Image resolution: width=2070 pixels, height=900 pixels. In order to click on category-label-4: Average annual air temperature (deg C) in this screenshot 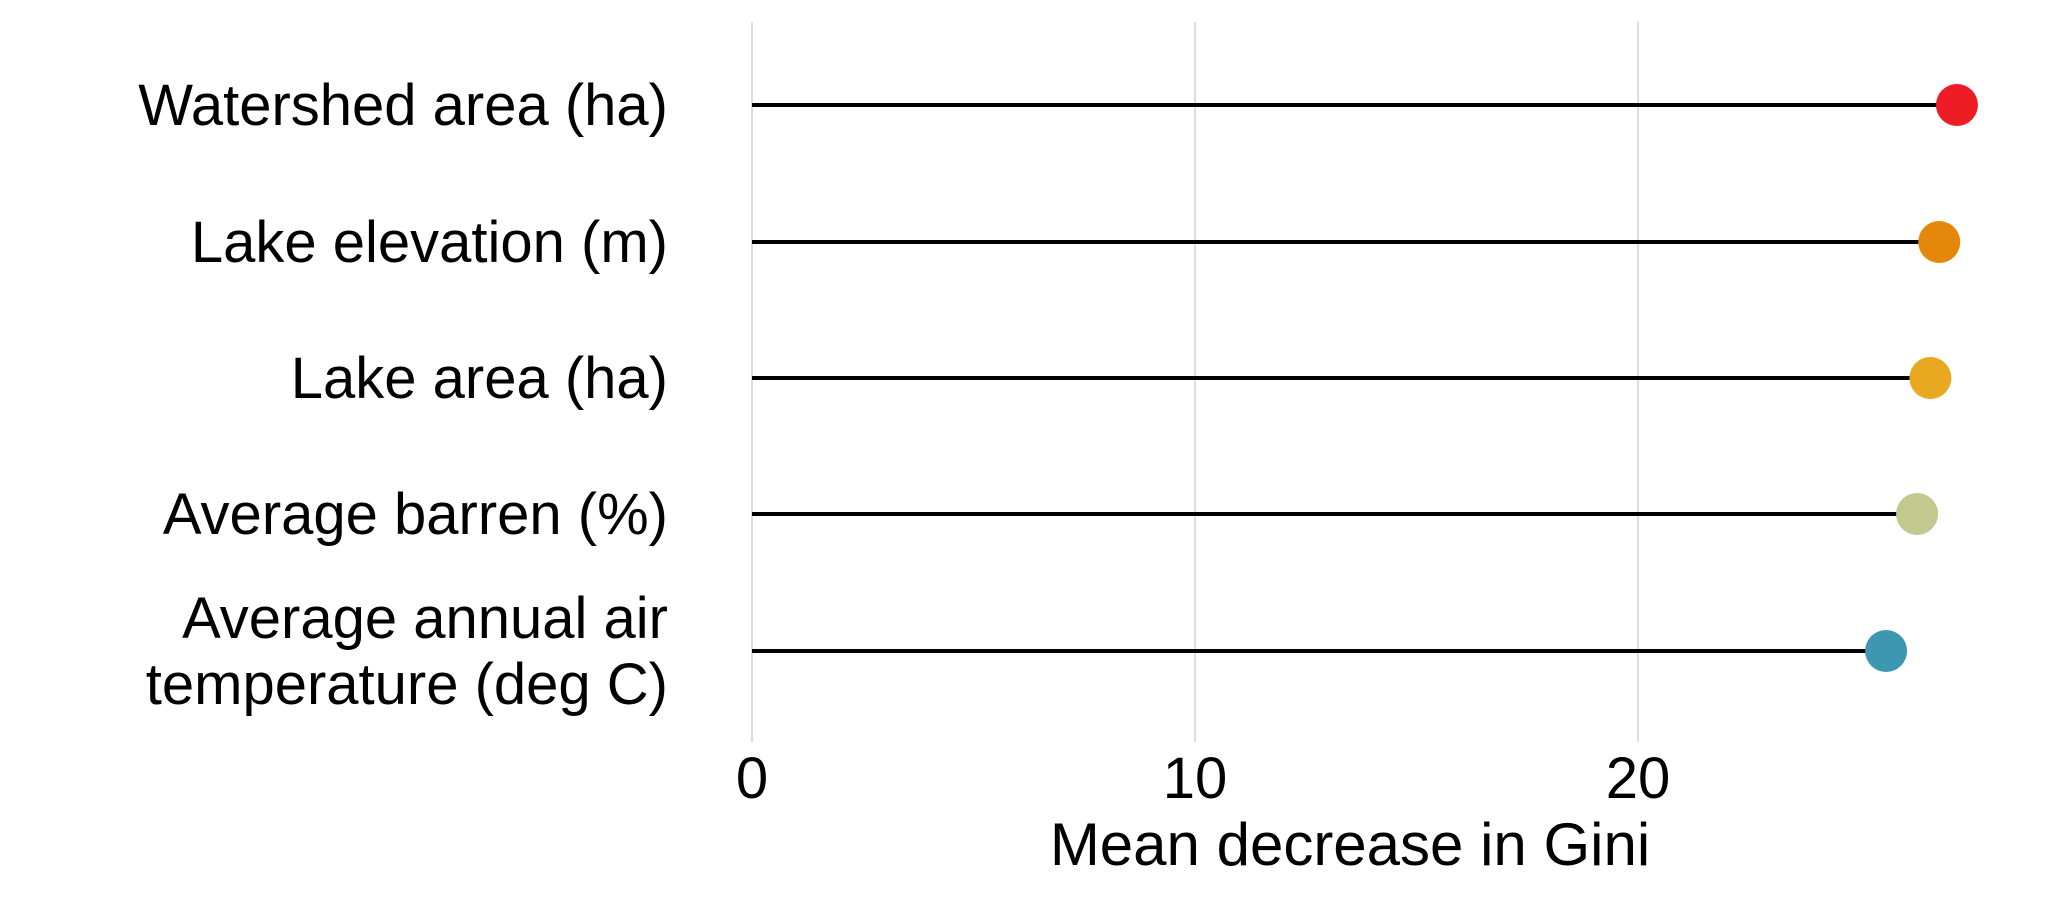, I will do `click(407, 651)`.